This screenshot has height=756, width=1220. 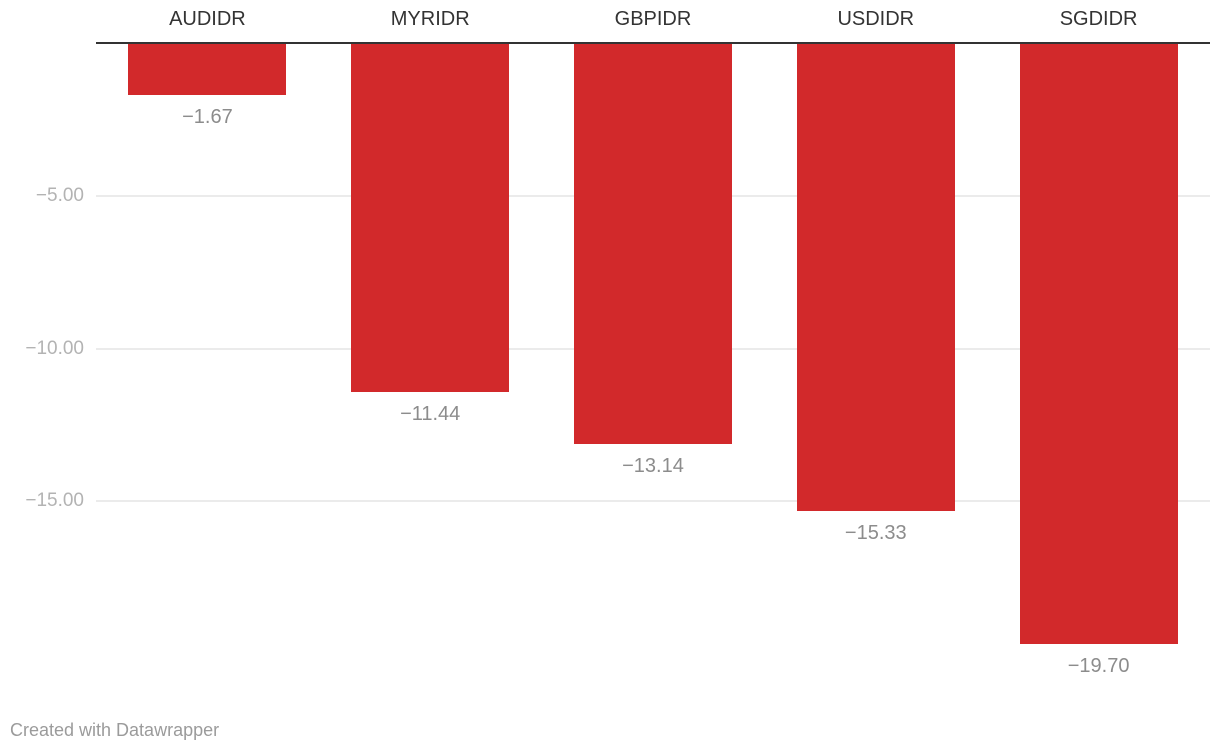 I want to click on category-label-myridr: MYRIDR, so click(x=430, y=19).